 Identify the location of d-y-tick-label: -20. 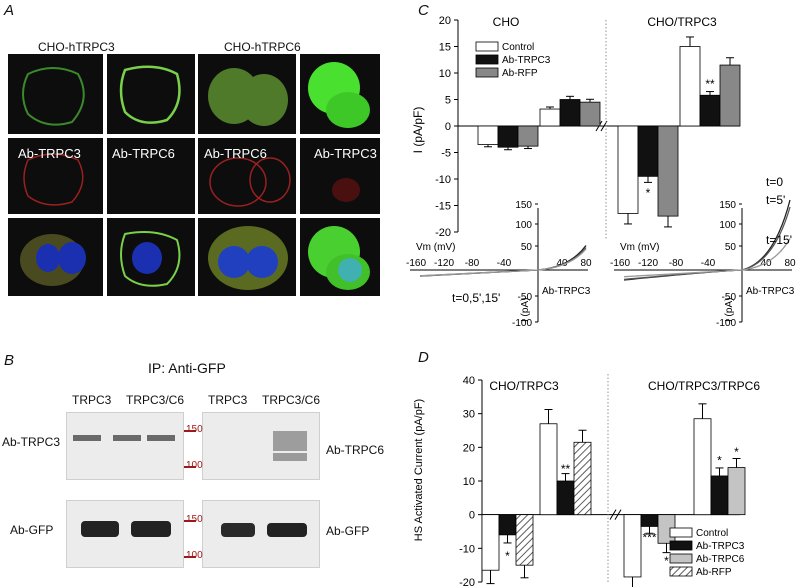
(467, 582).